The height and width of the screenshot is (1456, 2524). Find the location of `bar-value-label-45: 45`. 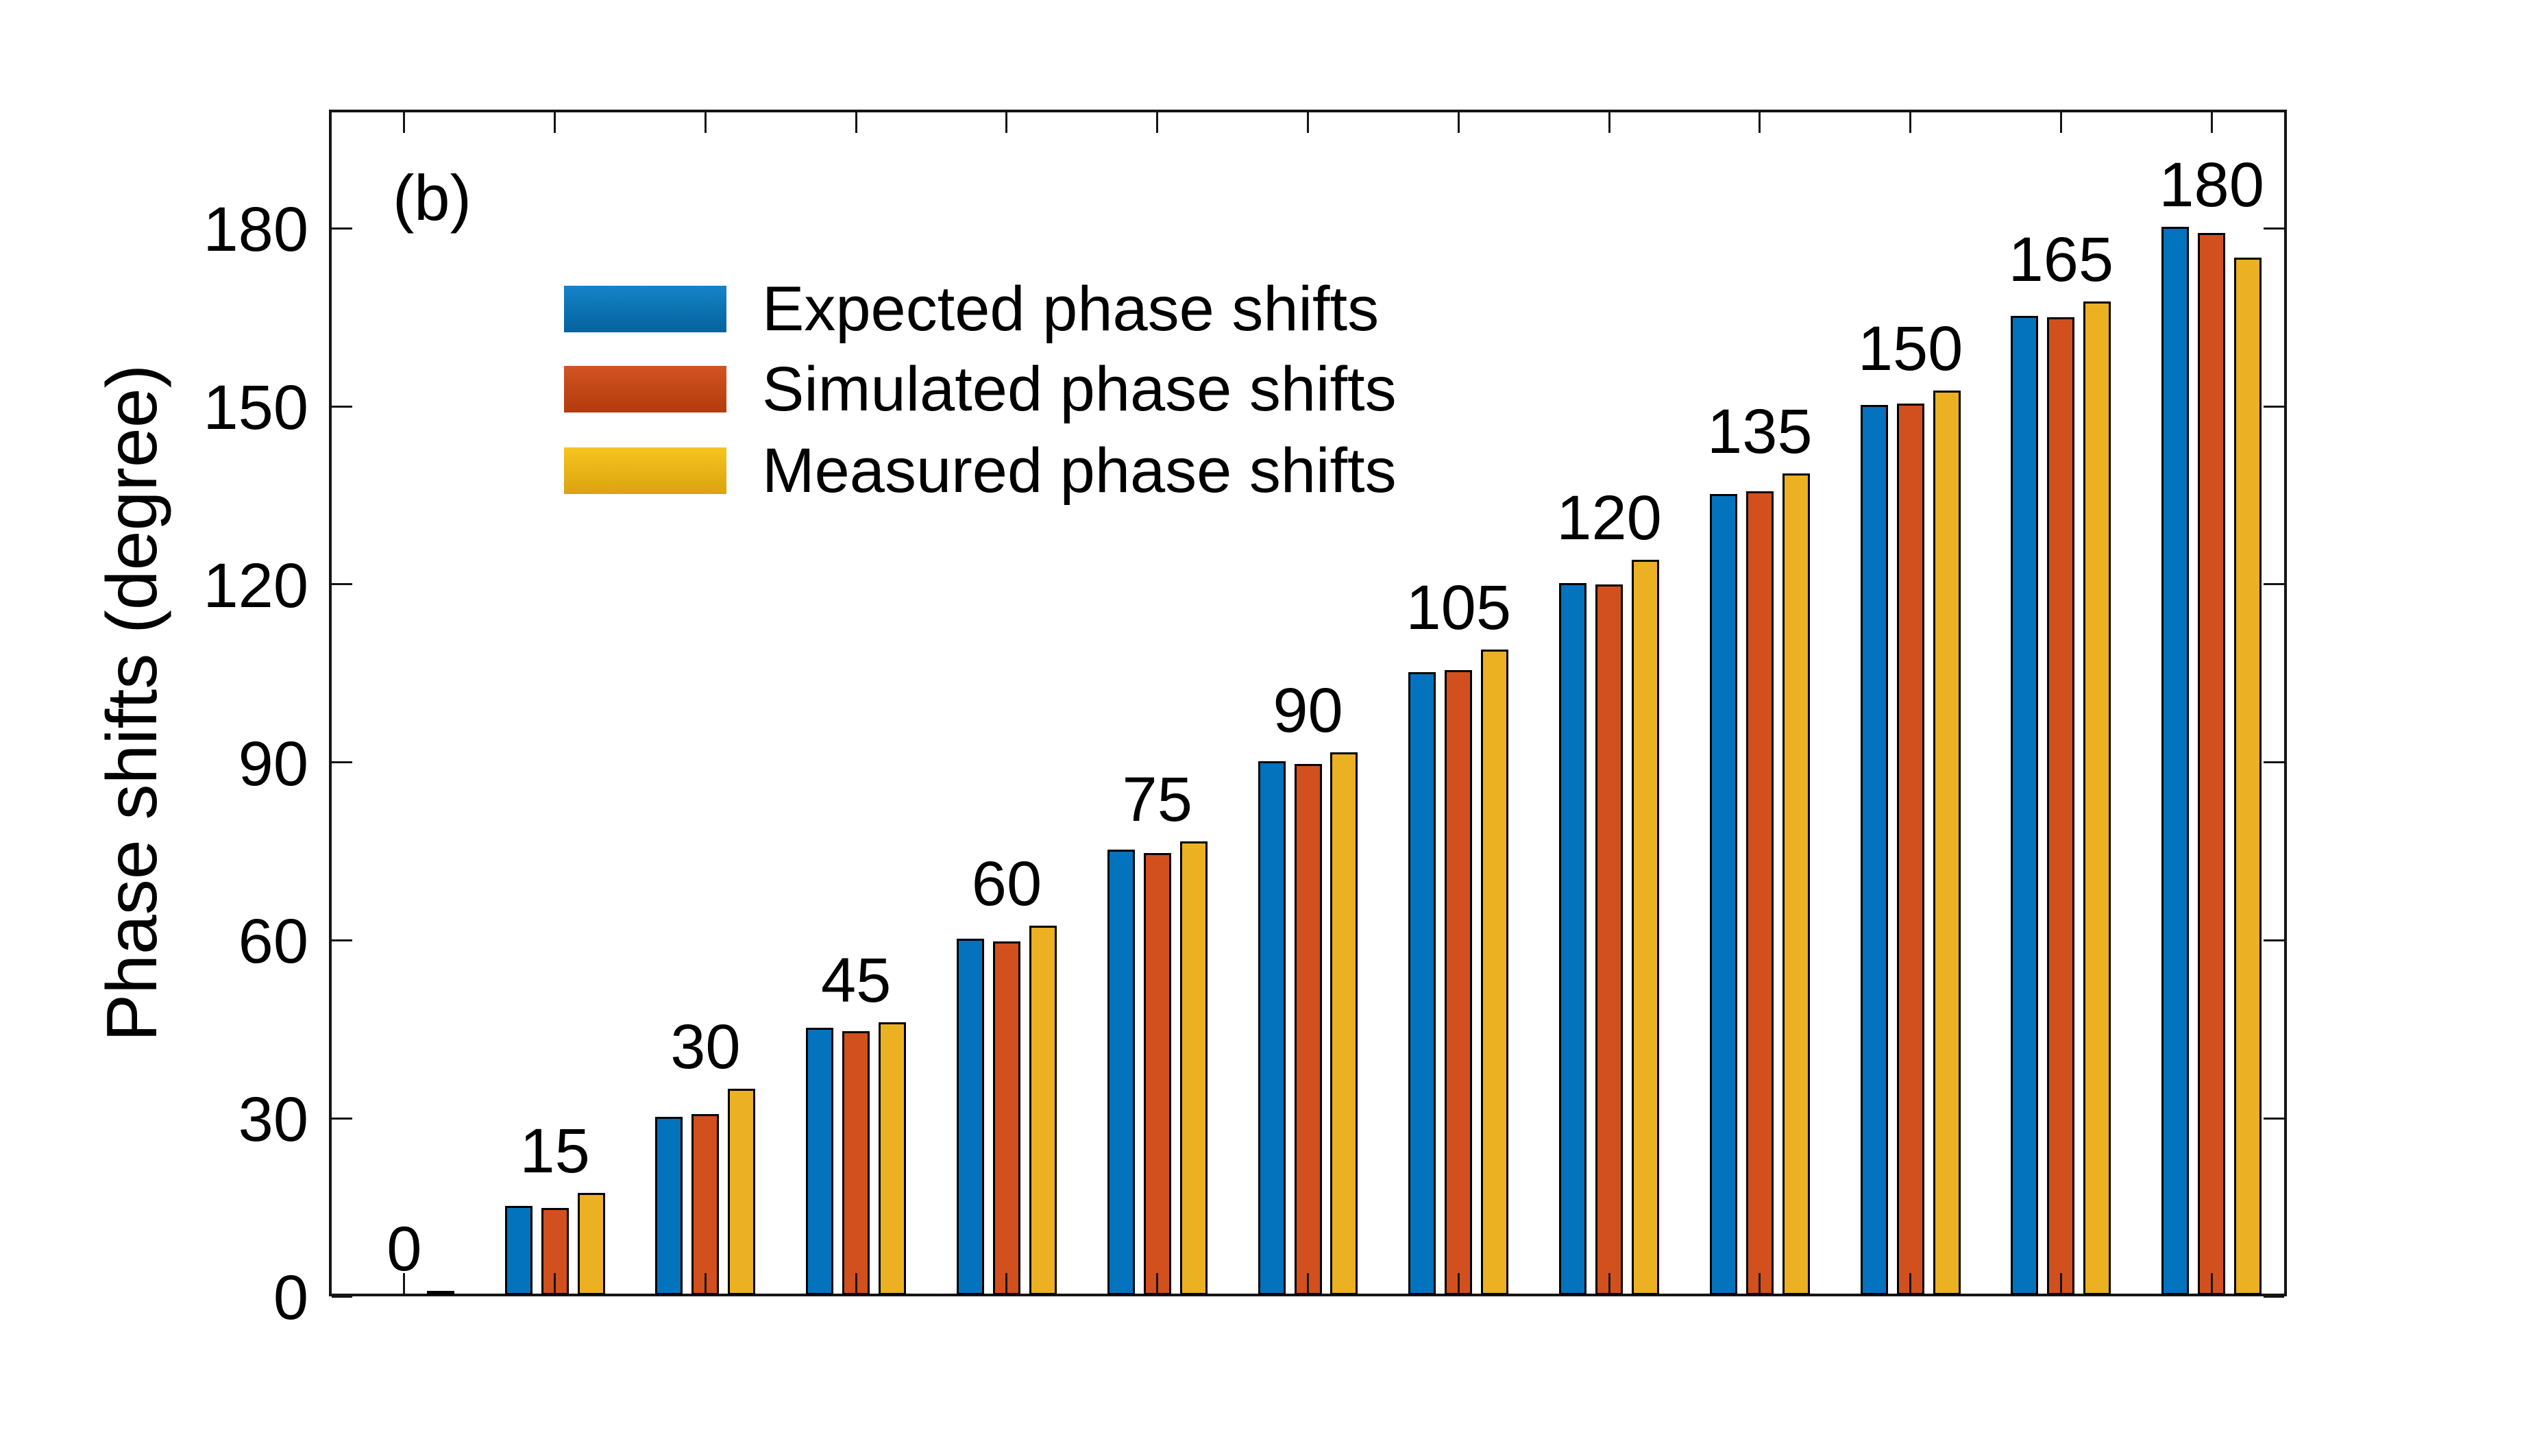

bar-value-label-45: 45 is located at coordinates (857, 980).